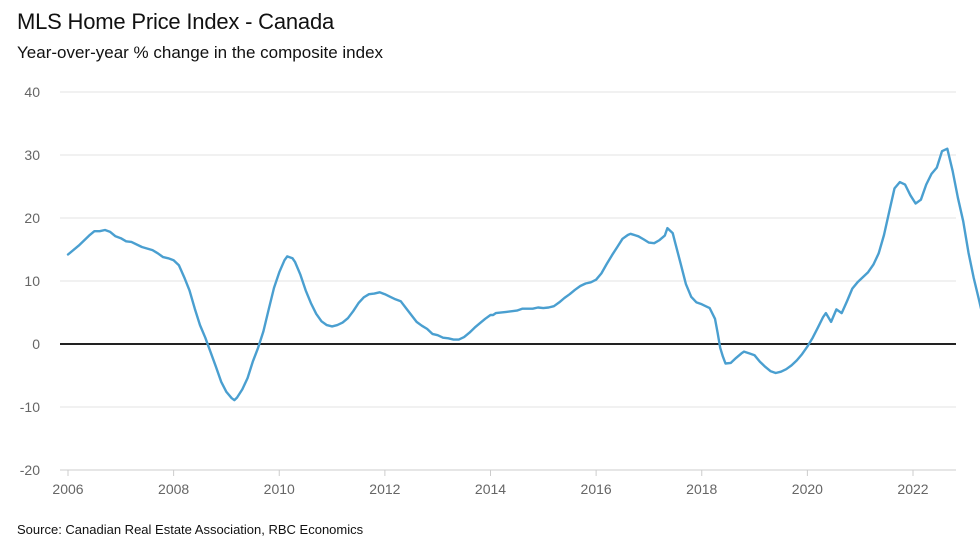 This screenshot has width=980, height=557. I want to click on x-tick-label: 2016, so click(596, 489).